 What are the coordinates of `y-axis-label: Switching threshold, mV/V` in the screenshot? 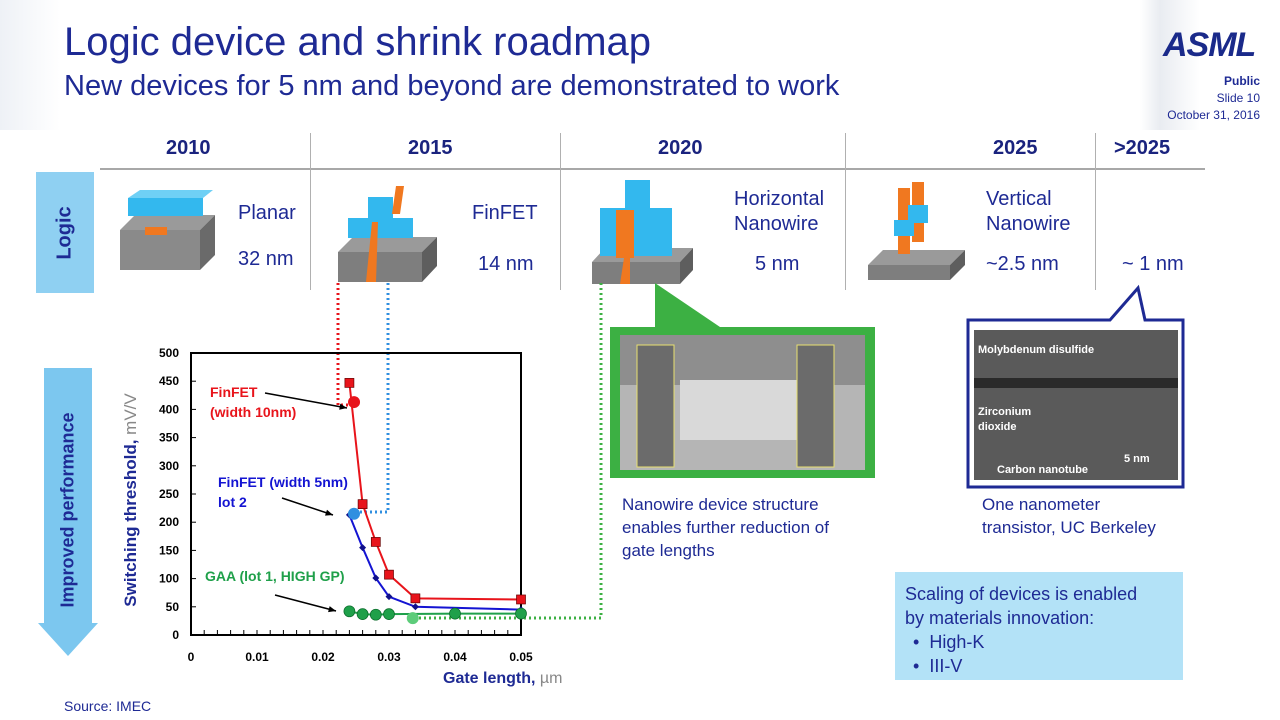 It's located at (130, 500).